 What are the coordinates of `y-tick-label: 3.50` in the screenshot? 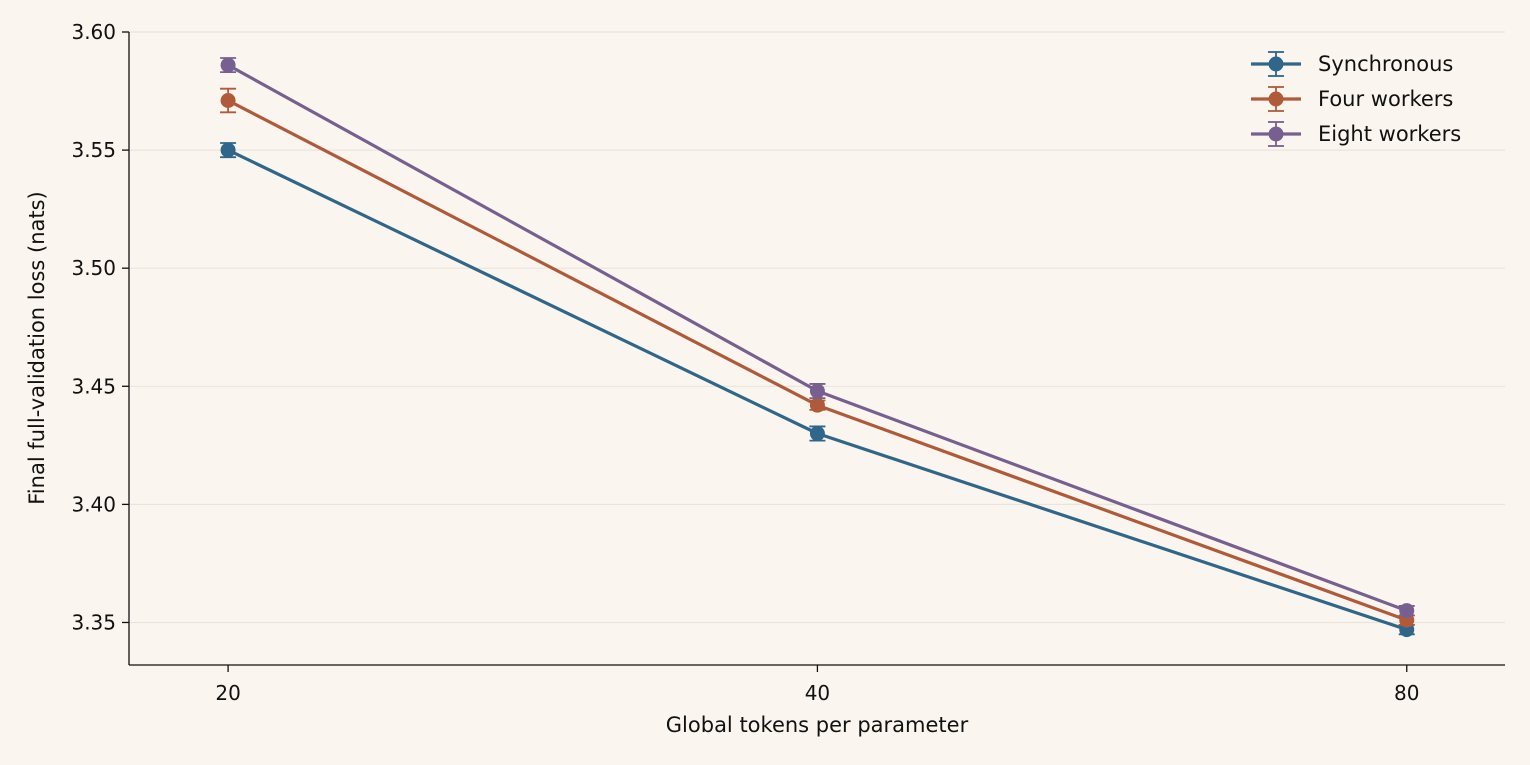 It's located at (93, 268).